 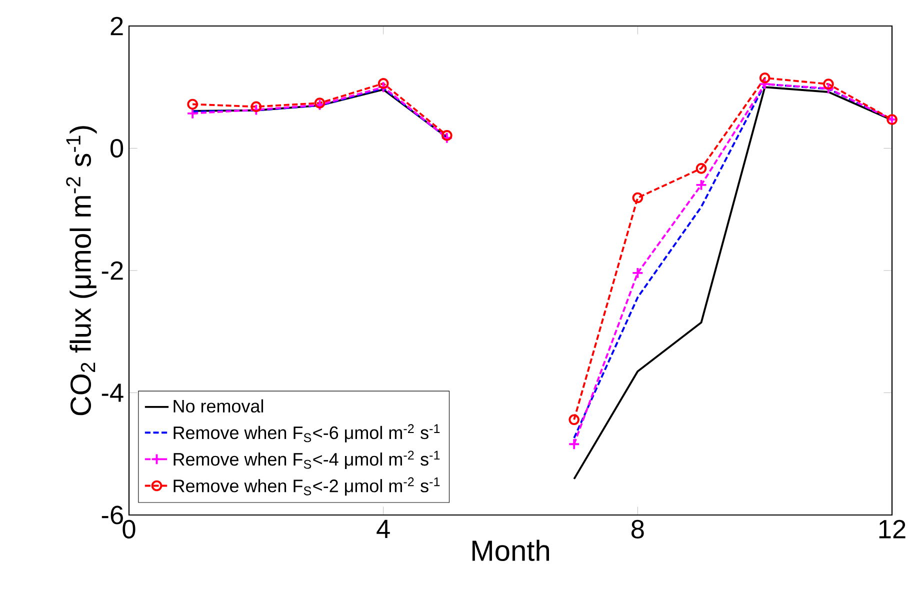 I want to click on y-tick-label: 0, so click(x=117, y=148).